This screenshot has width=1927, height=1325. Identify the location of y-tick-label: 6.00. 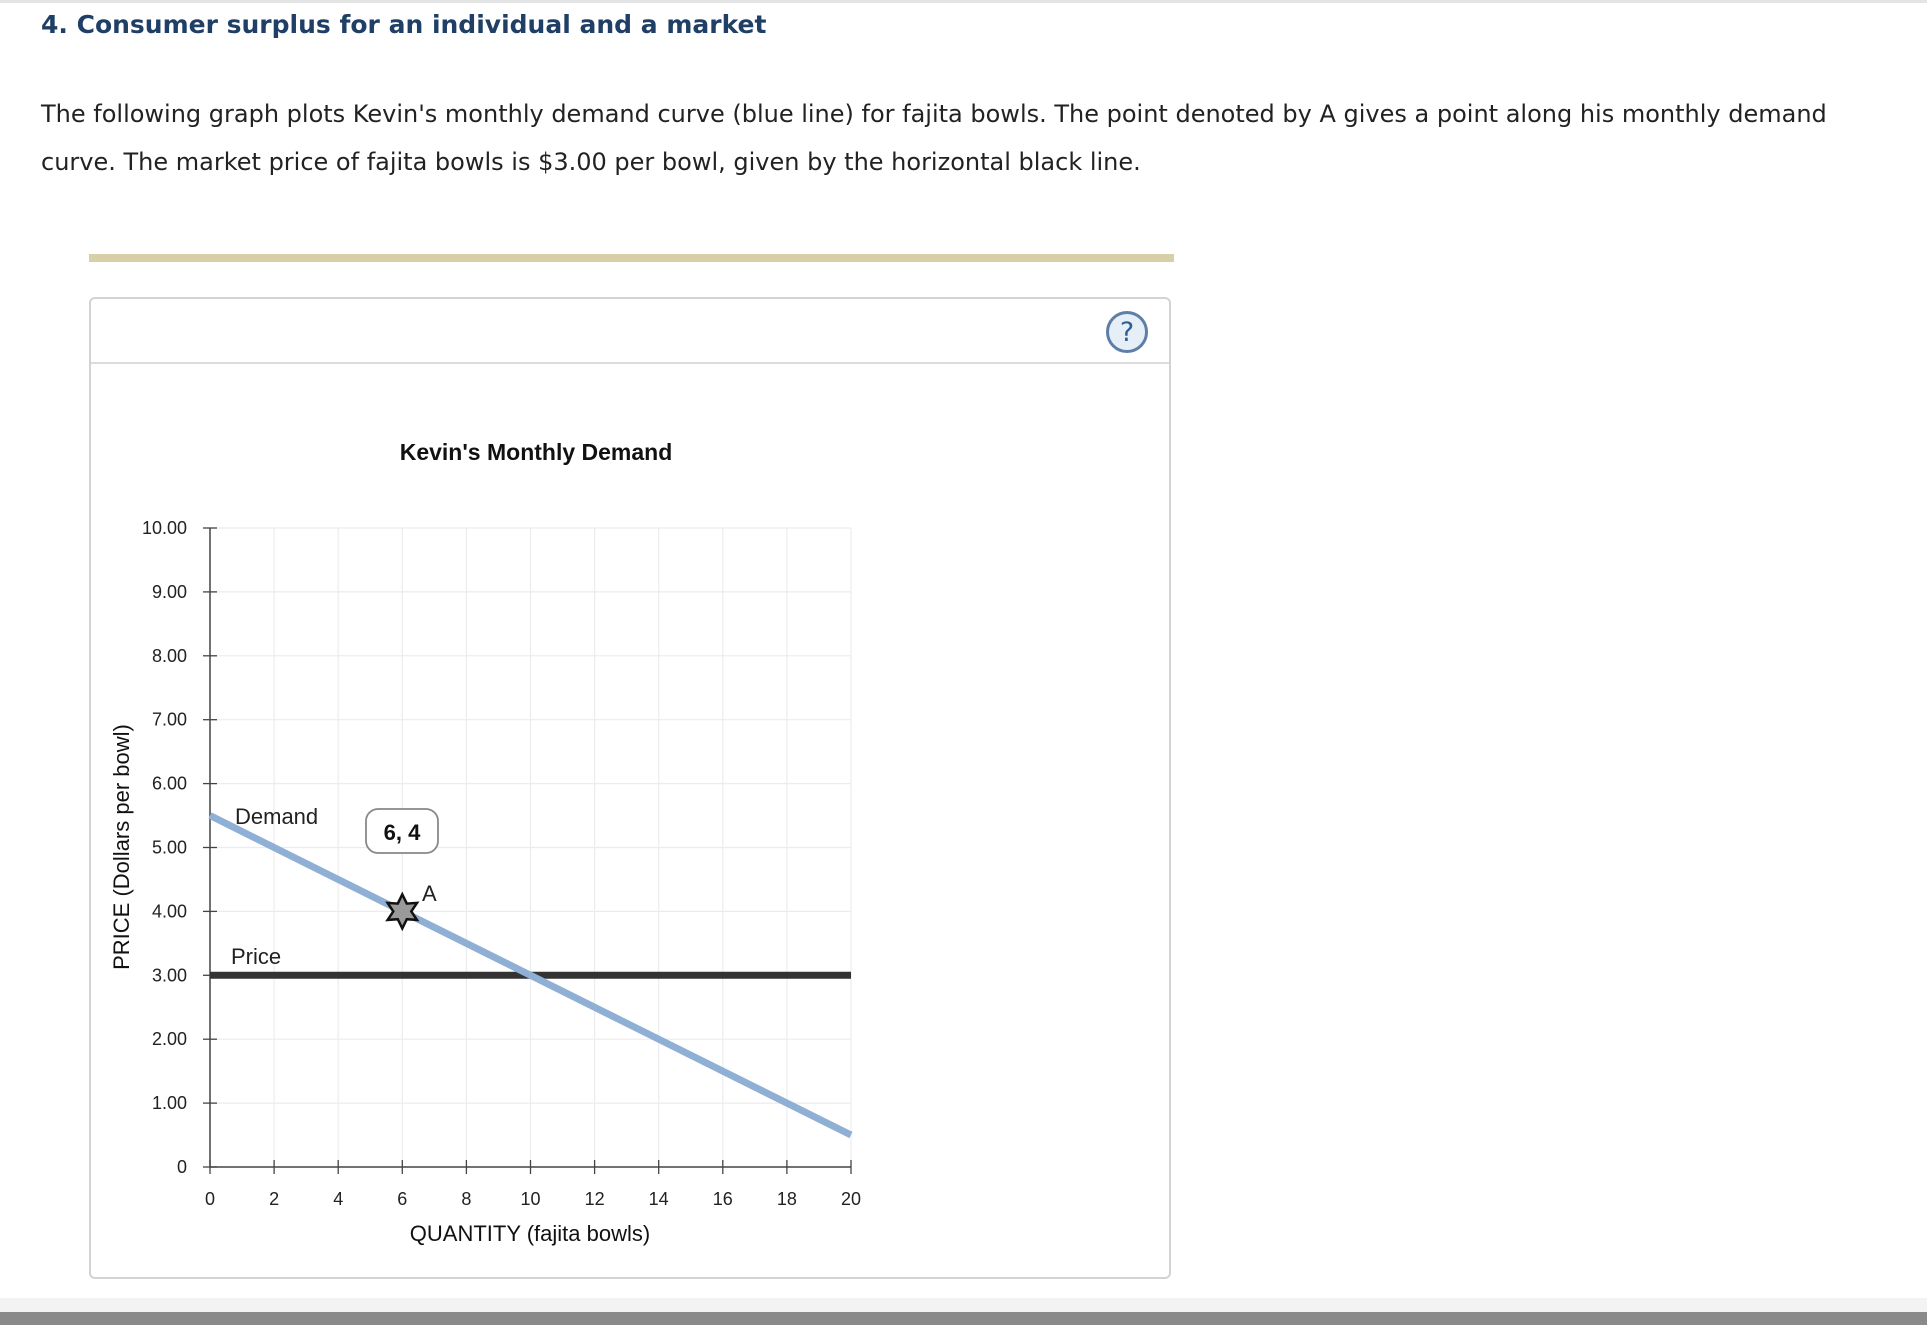
(169, 784).